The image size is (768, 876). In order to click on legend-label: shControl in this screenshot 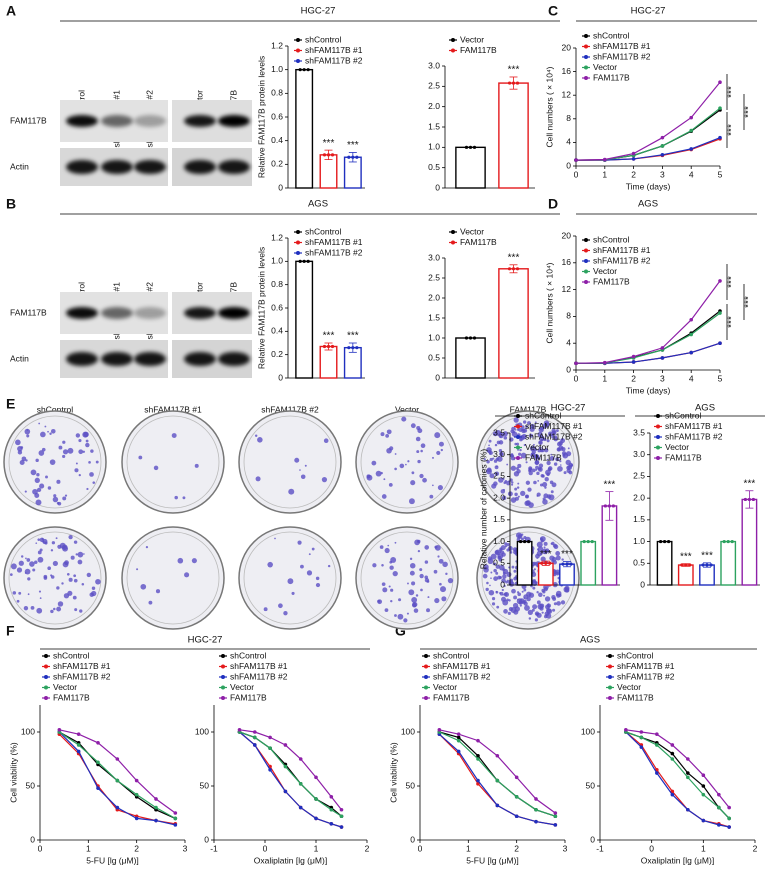, I will do `click(635, 655)`.